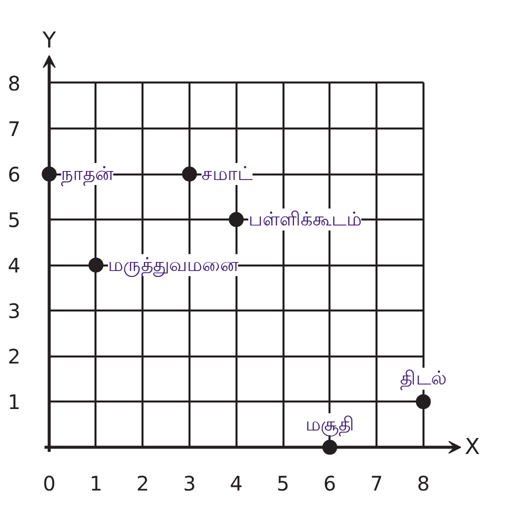 The width and height of the screenshot is (523, 515). What do you see at coordinates (329, 484) in the screenshot?
I see `x-tick-label: 6` at bounding box center [329, 484].